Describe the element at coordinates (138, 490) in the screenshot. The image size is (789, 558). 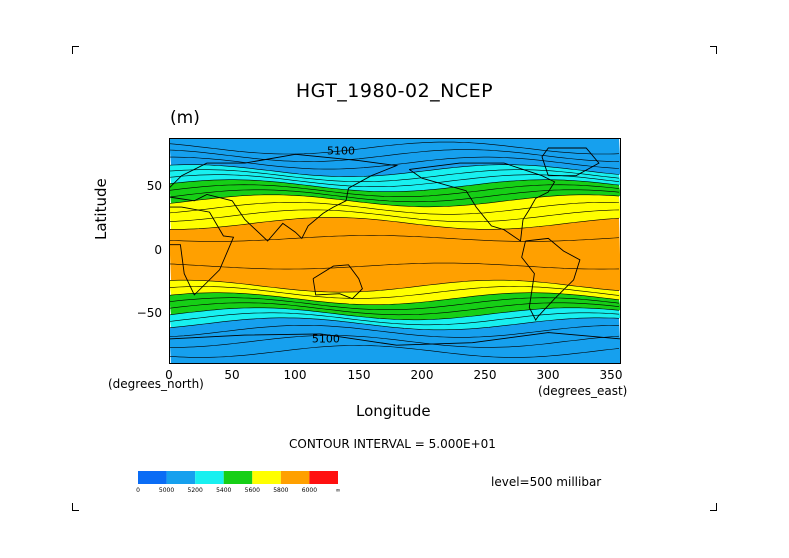
I see `colorbar-label: 0` at that location.